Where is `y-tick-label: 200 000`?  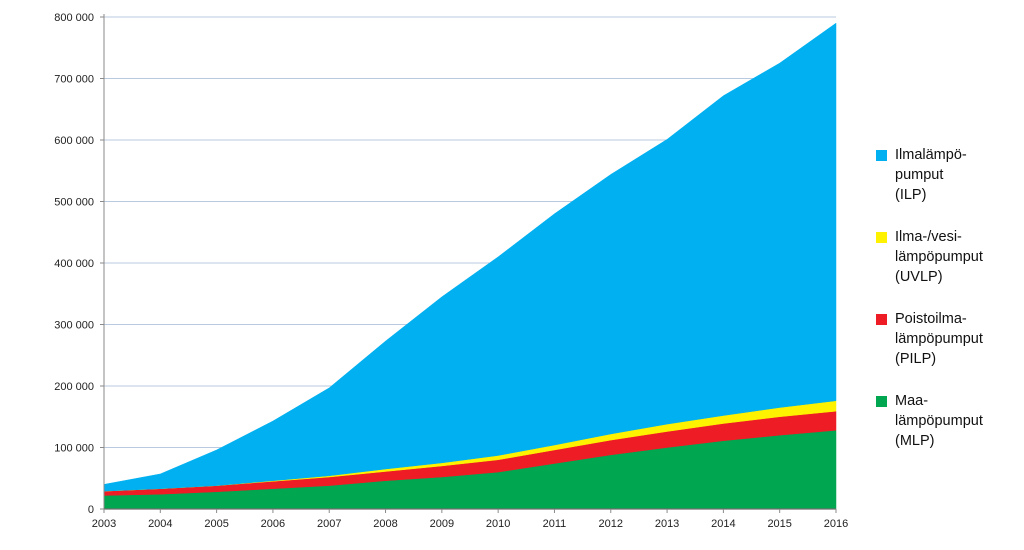
y-tick-label: 200 000 is located at coordinates (74, 387).